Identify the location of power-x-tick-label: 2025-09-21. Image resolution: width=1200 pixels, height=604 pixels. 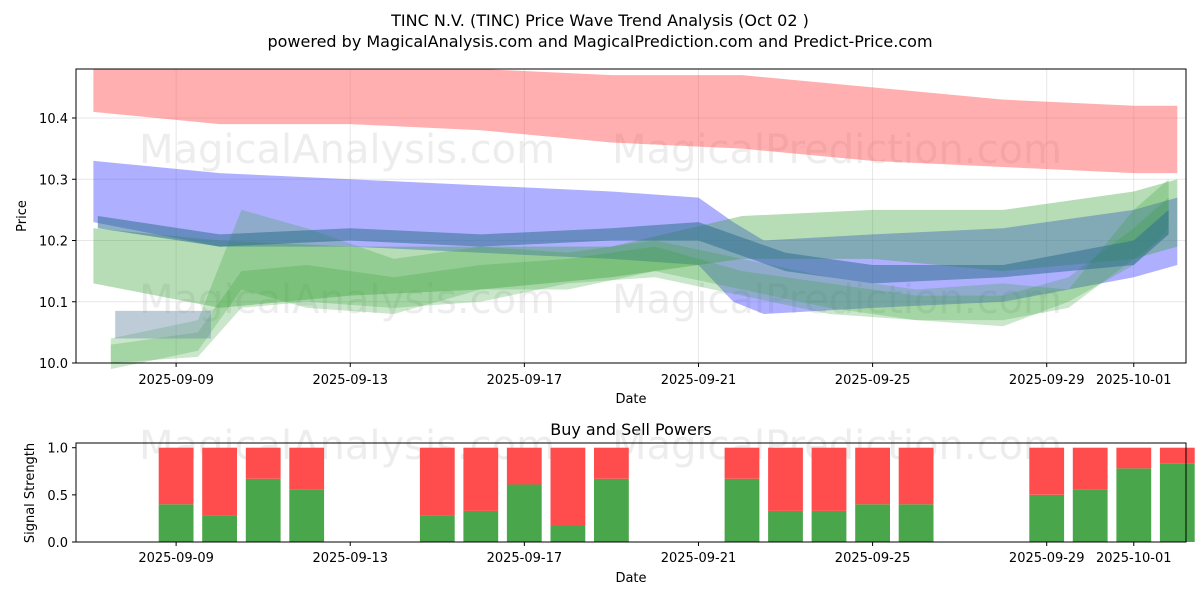
(699, 558).